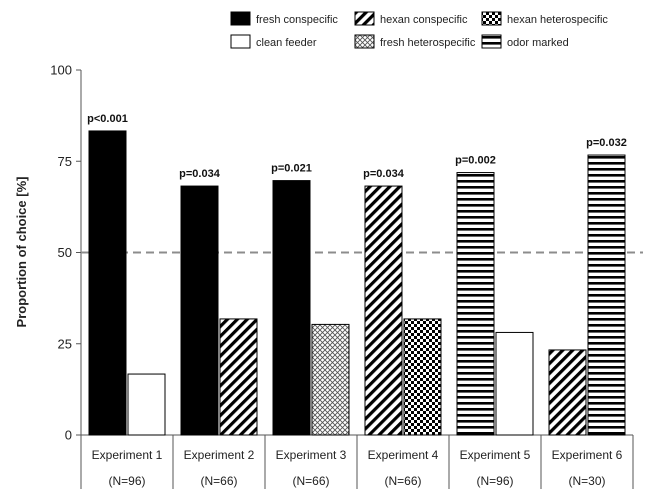 This screenshot has height=489, width=654. I want to click on legend-label: hexan conspecific, so click(424, 20).